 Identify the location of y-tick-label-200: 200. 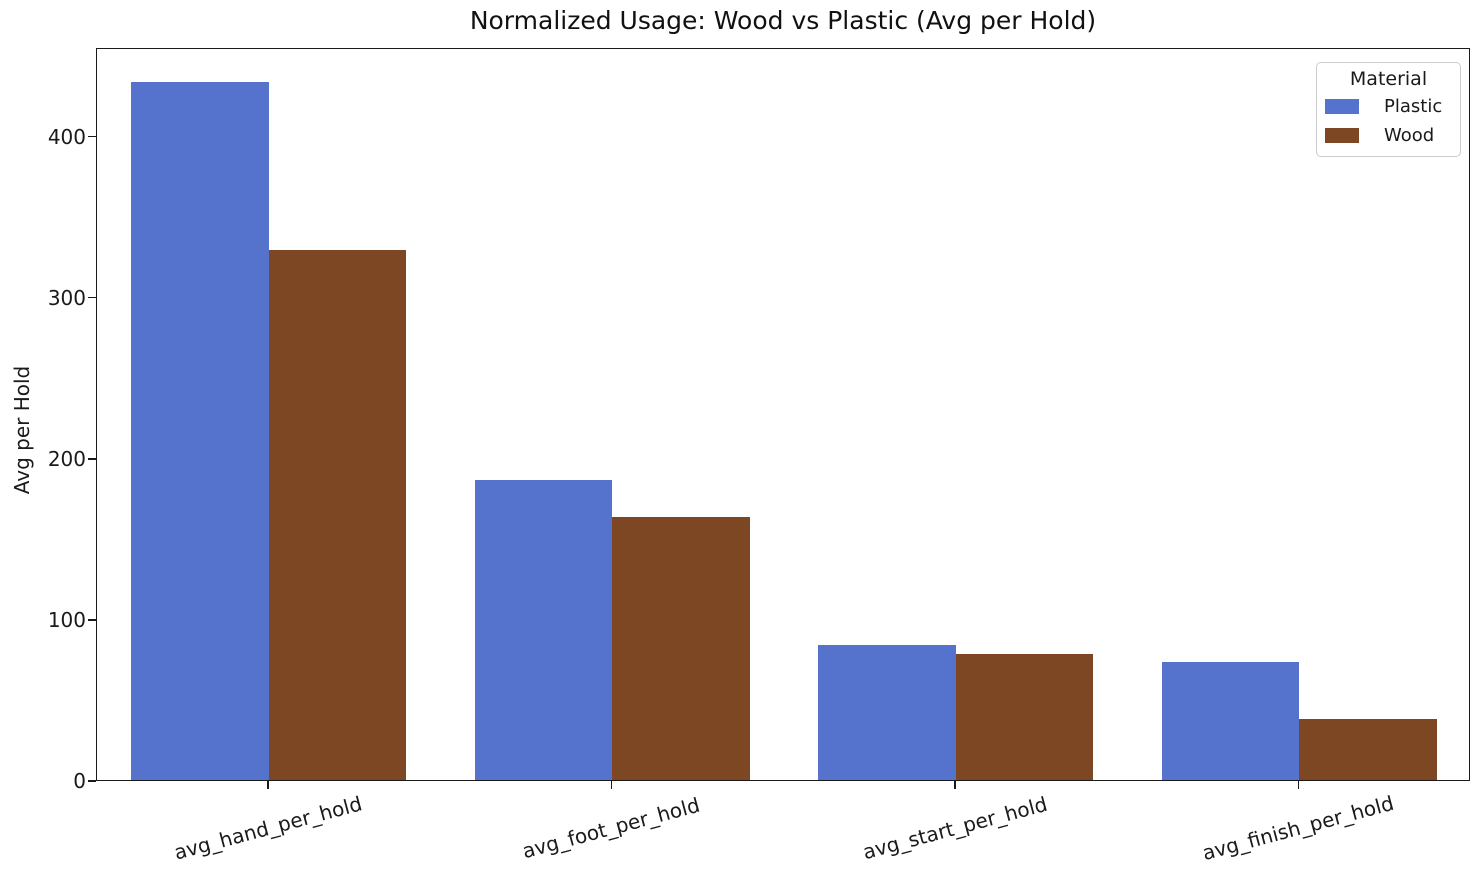
(66, 458).